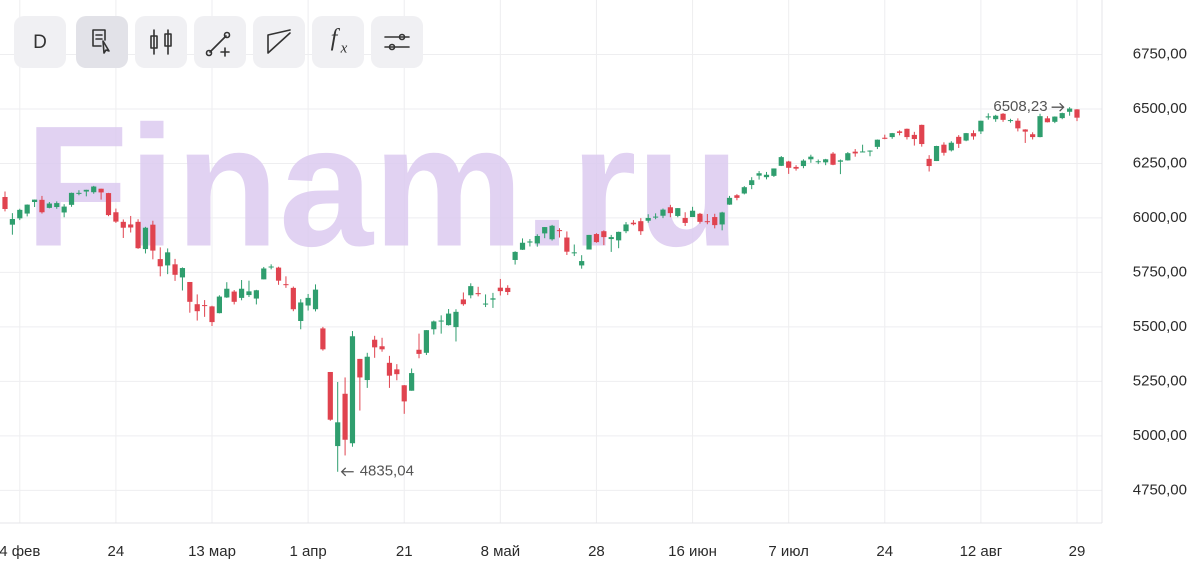  I want to click on draw-button, so click(220, 42).